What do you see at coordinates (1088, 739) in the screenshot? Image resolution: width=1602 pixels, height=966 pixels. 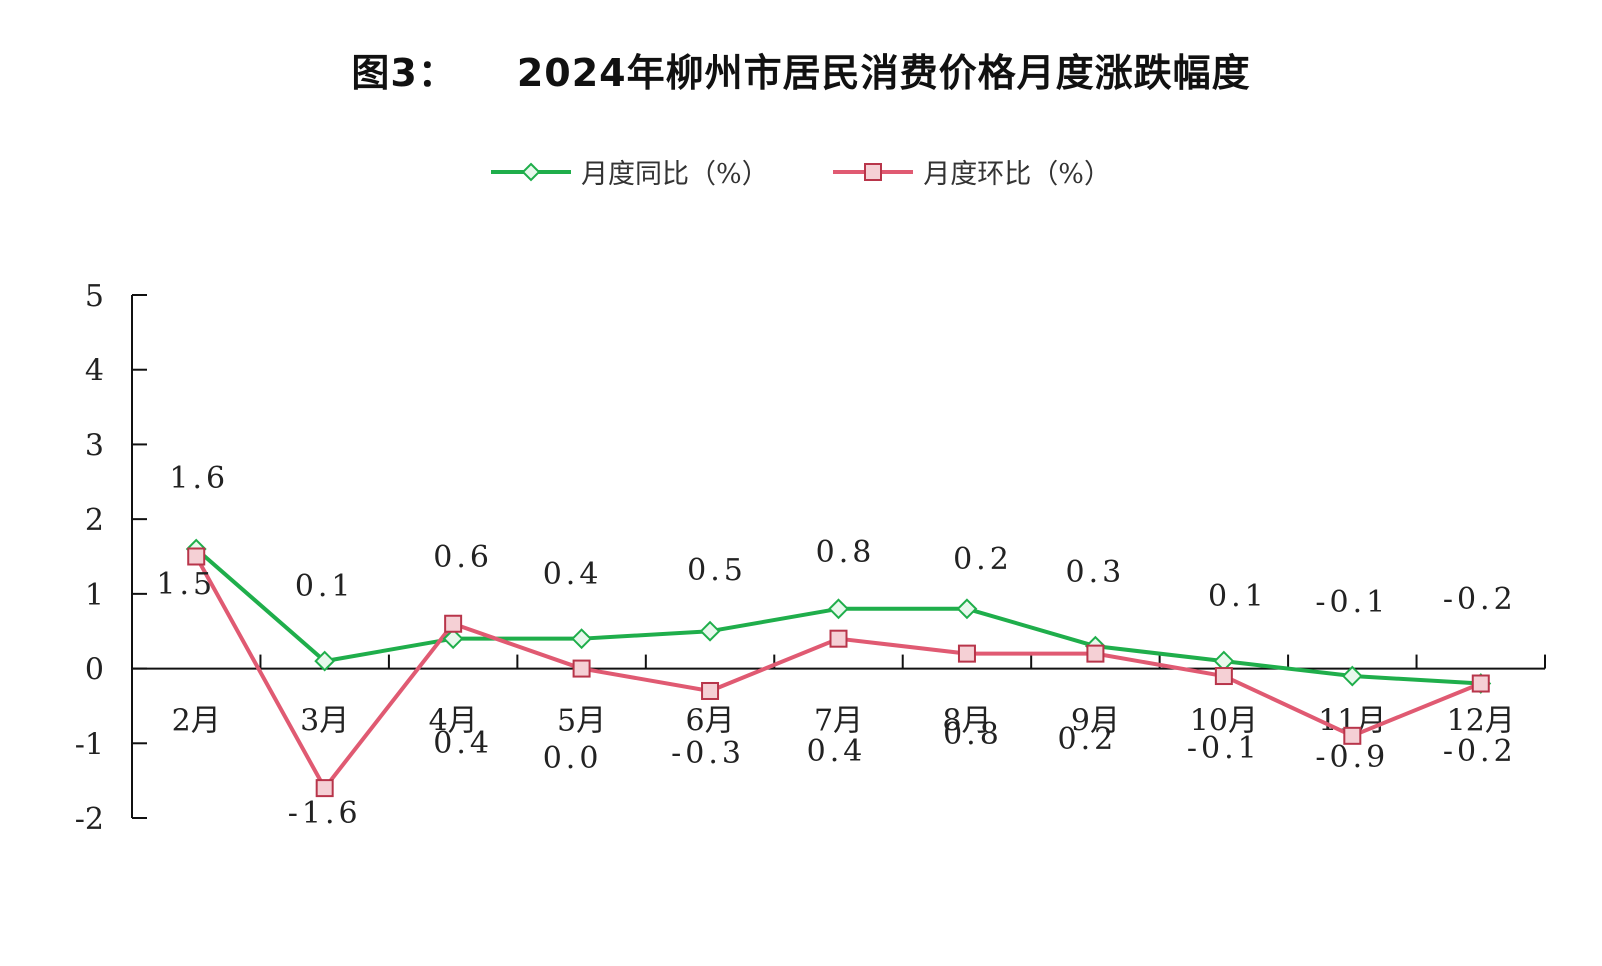 I see `data-label-mom: 0.2` at bounding box center [1088, 739].